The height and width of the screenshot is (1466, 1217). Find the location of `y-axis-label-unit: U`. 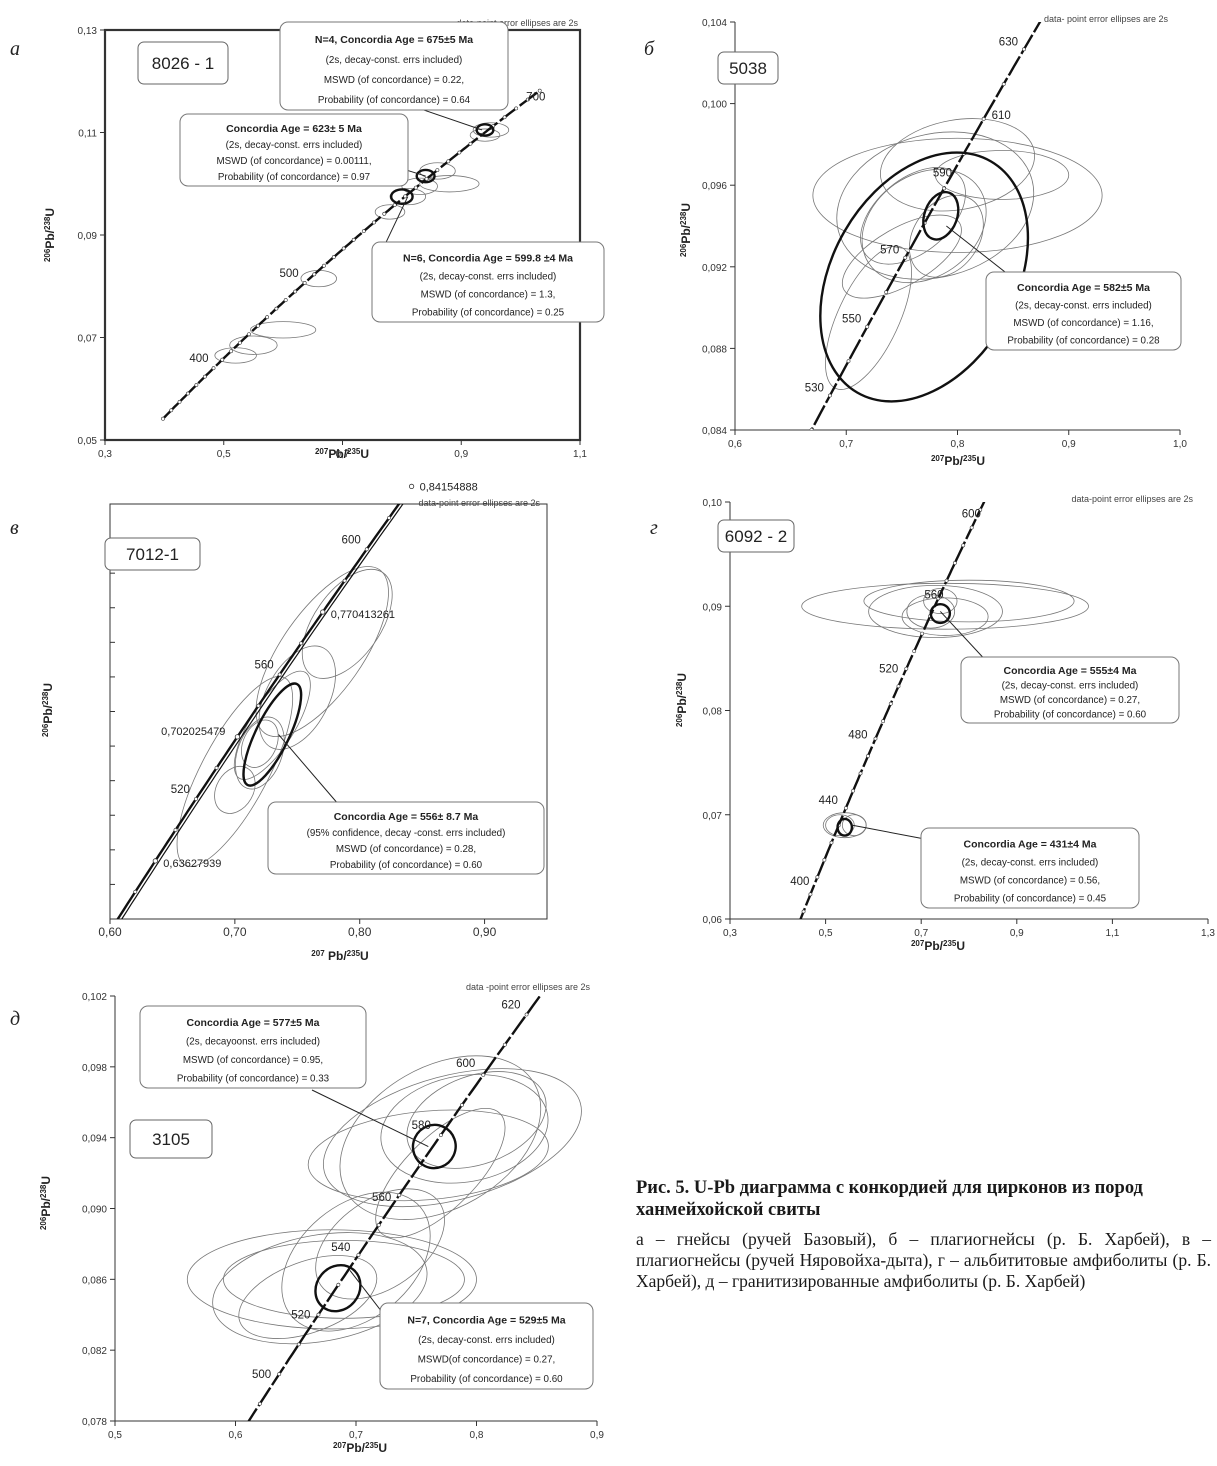

y-axis-label-unit: U is located at coordinates (686, 207).